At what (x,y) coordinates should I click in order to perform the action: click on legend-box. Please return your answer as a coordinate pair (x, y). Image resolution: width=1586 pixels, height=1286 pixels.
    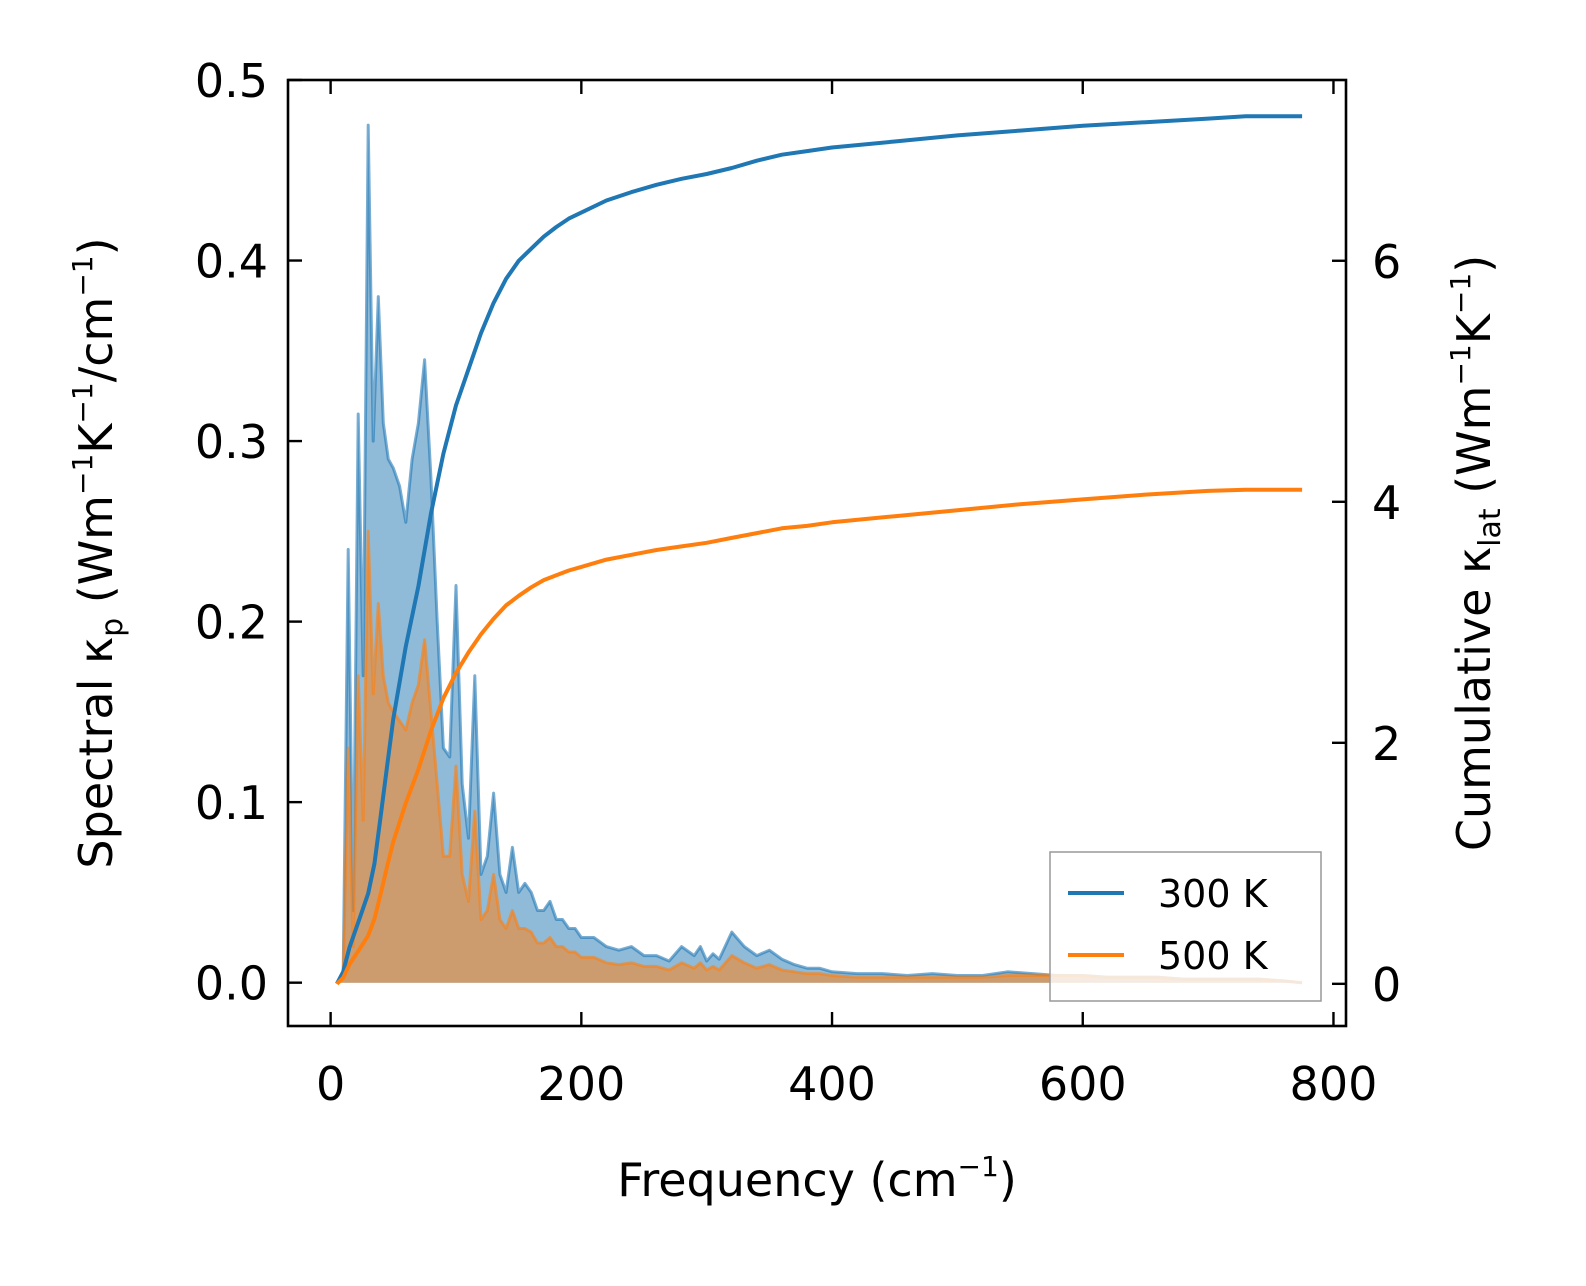
    Looking at the image, I should click on (1185, 926).